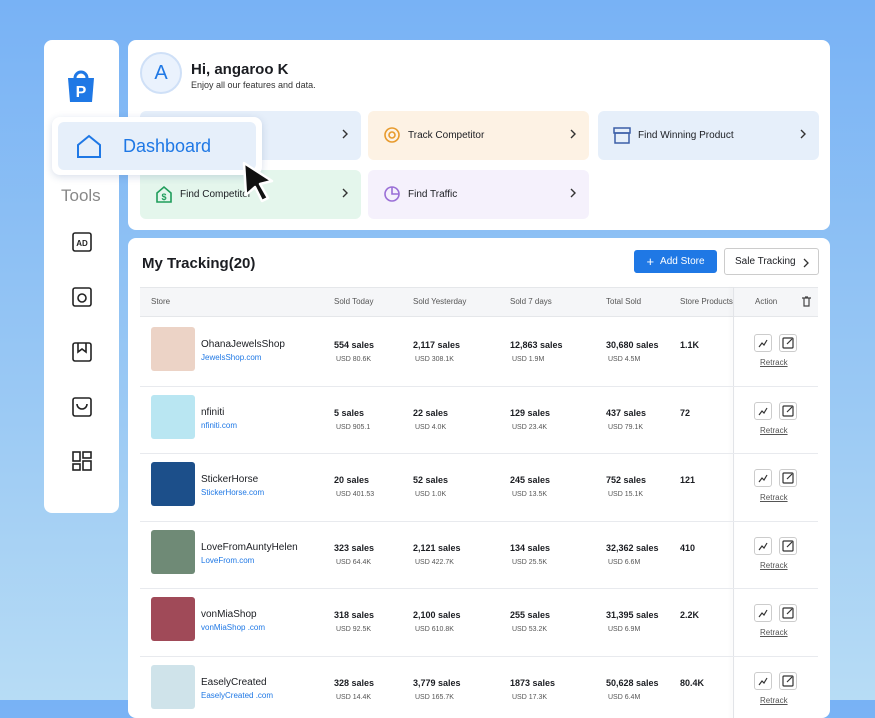  Describe the element at coordinates (706, 301) in the screenshot. I see `column-header: Store Products` at that location.